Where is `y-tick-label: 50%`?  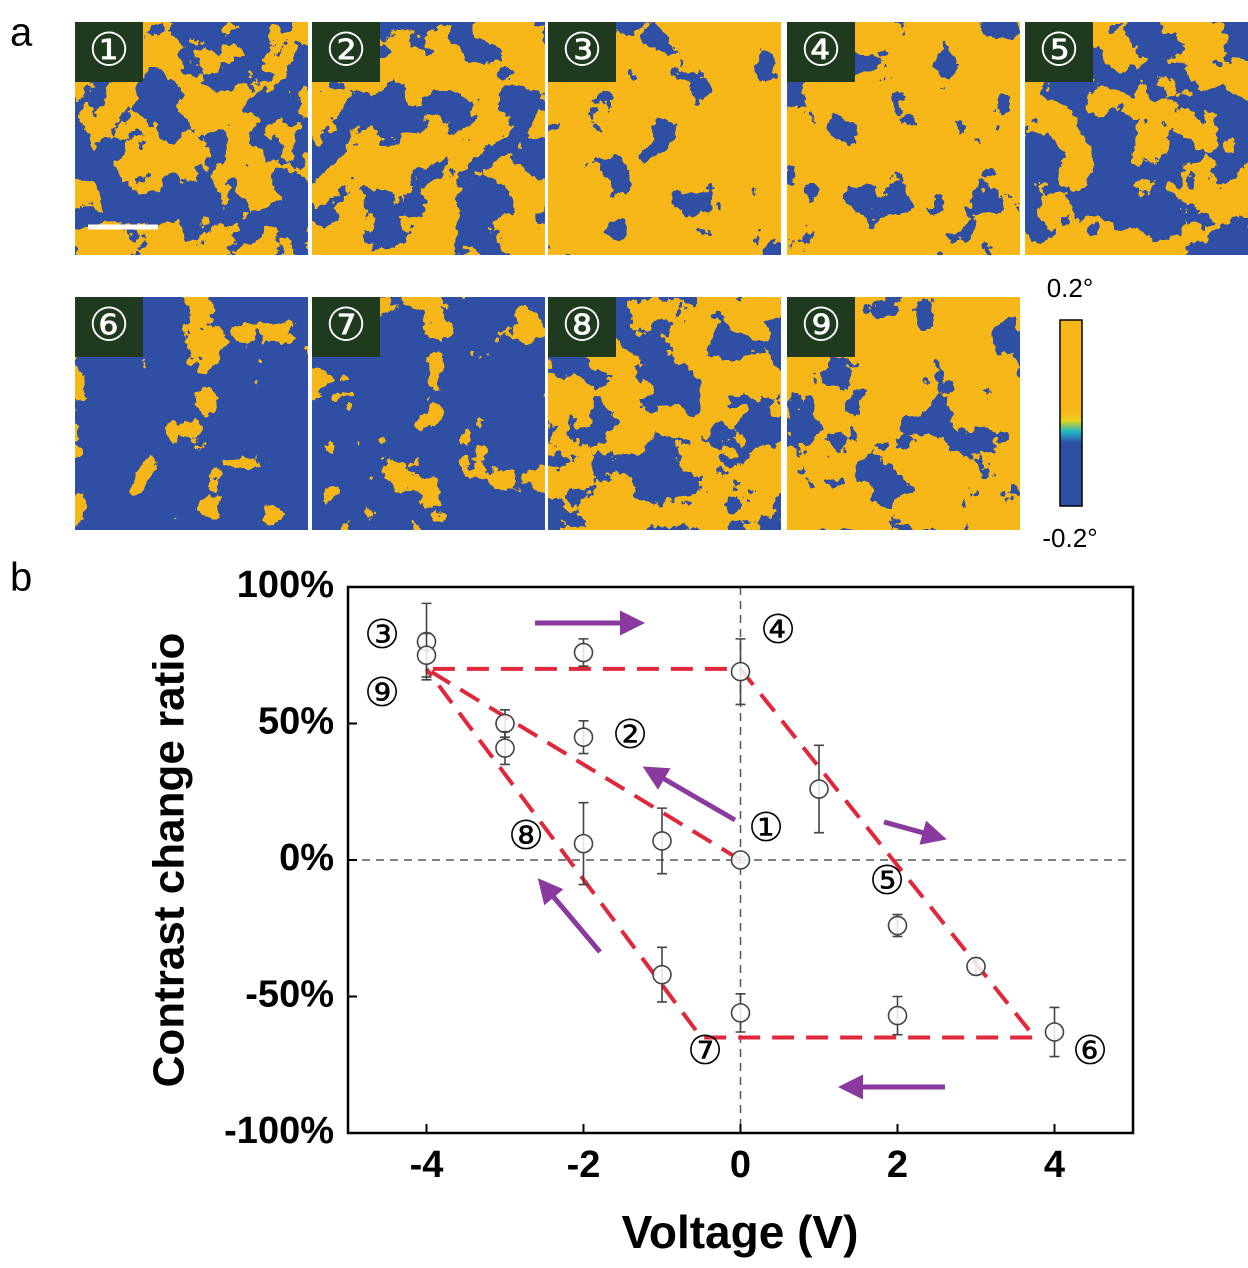
y-tick-label: 50% is located at coordinates (296, 722).